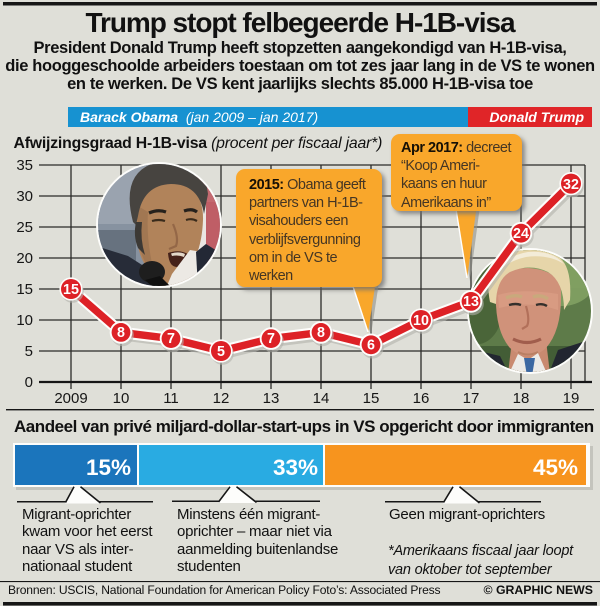  Describe the element at coordinates (321, 398) in the screenshot. I see `svg-text: 14` at that location.